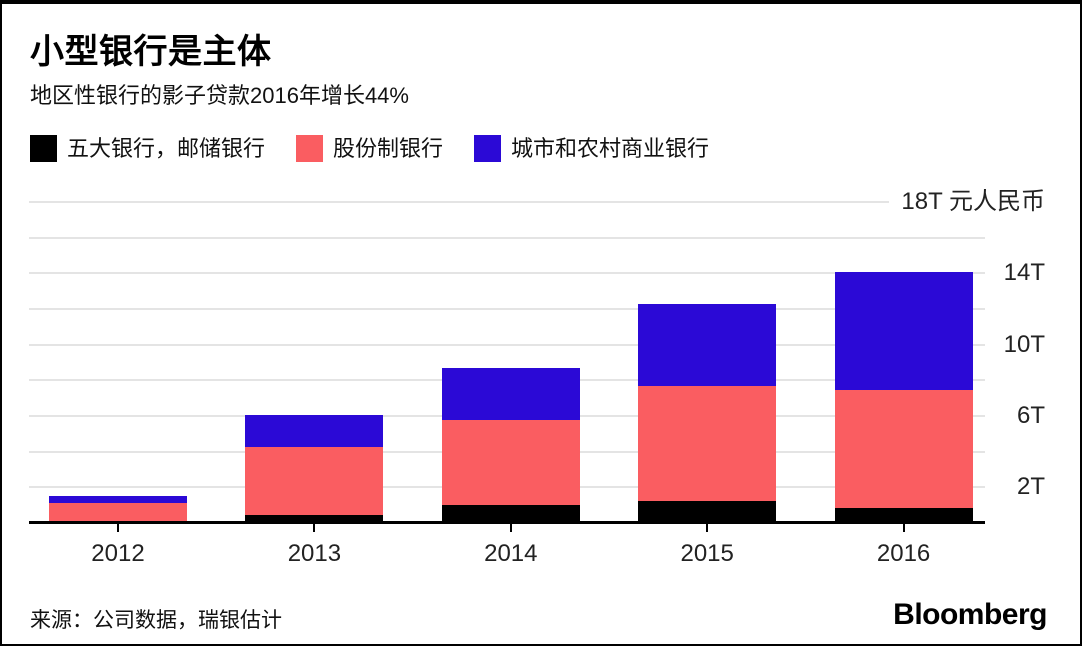 The height and width of the screenshot is (646, 1082). What do you see at coordinates (219, 95) in the screenshot?
I see `chart-subtitle: 地区性银行的影子贷款2016年增长44%` at bounding box center [219, 95].